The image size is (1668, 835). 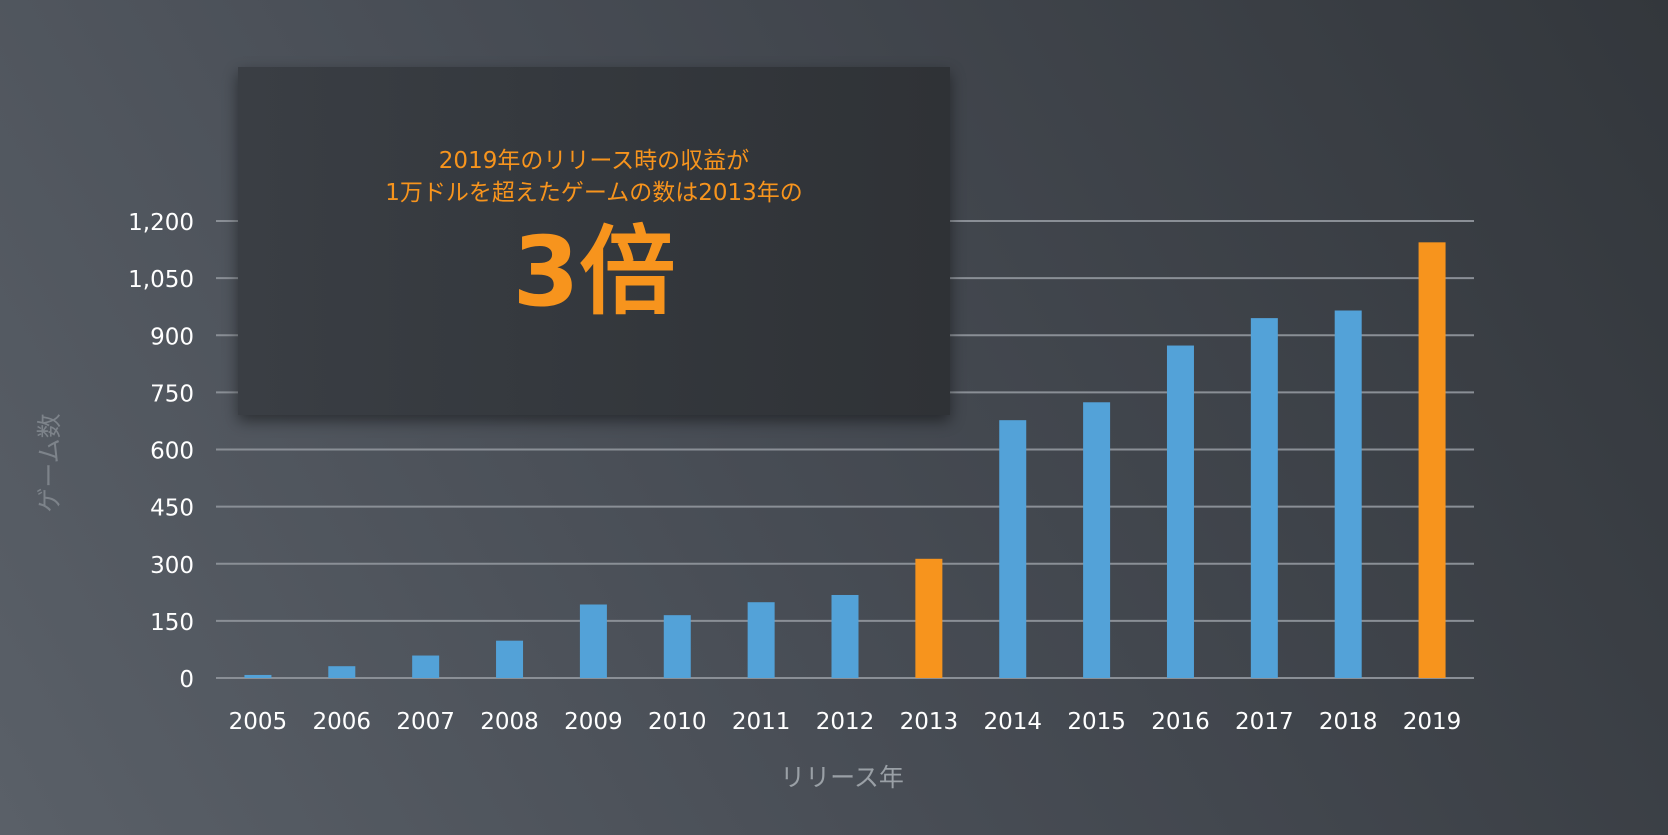 I want to click on x-tick-label: 2016, so click(x=1180, y=722).